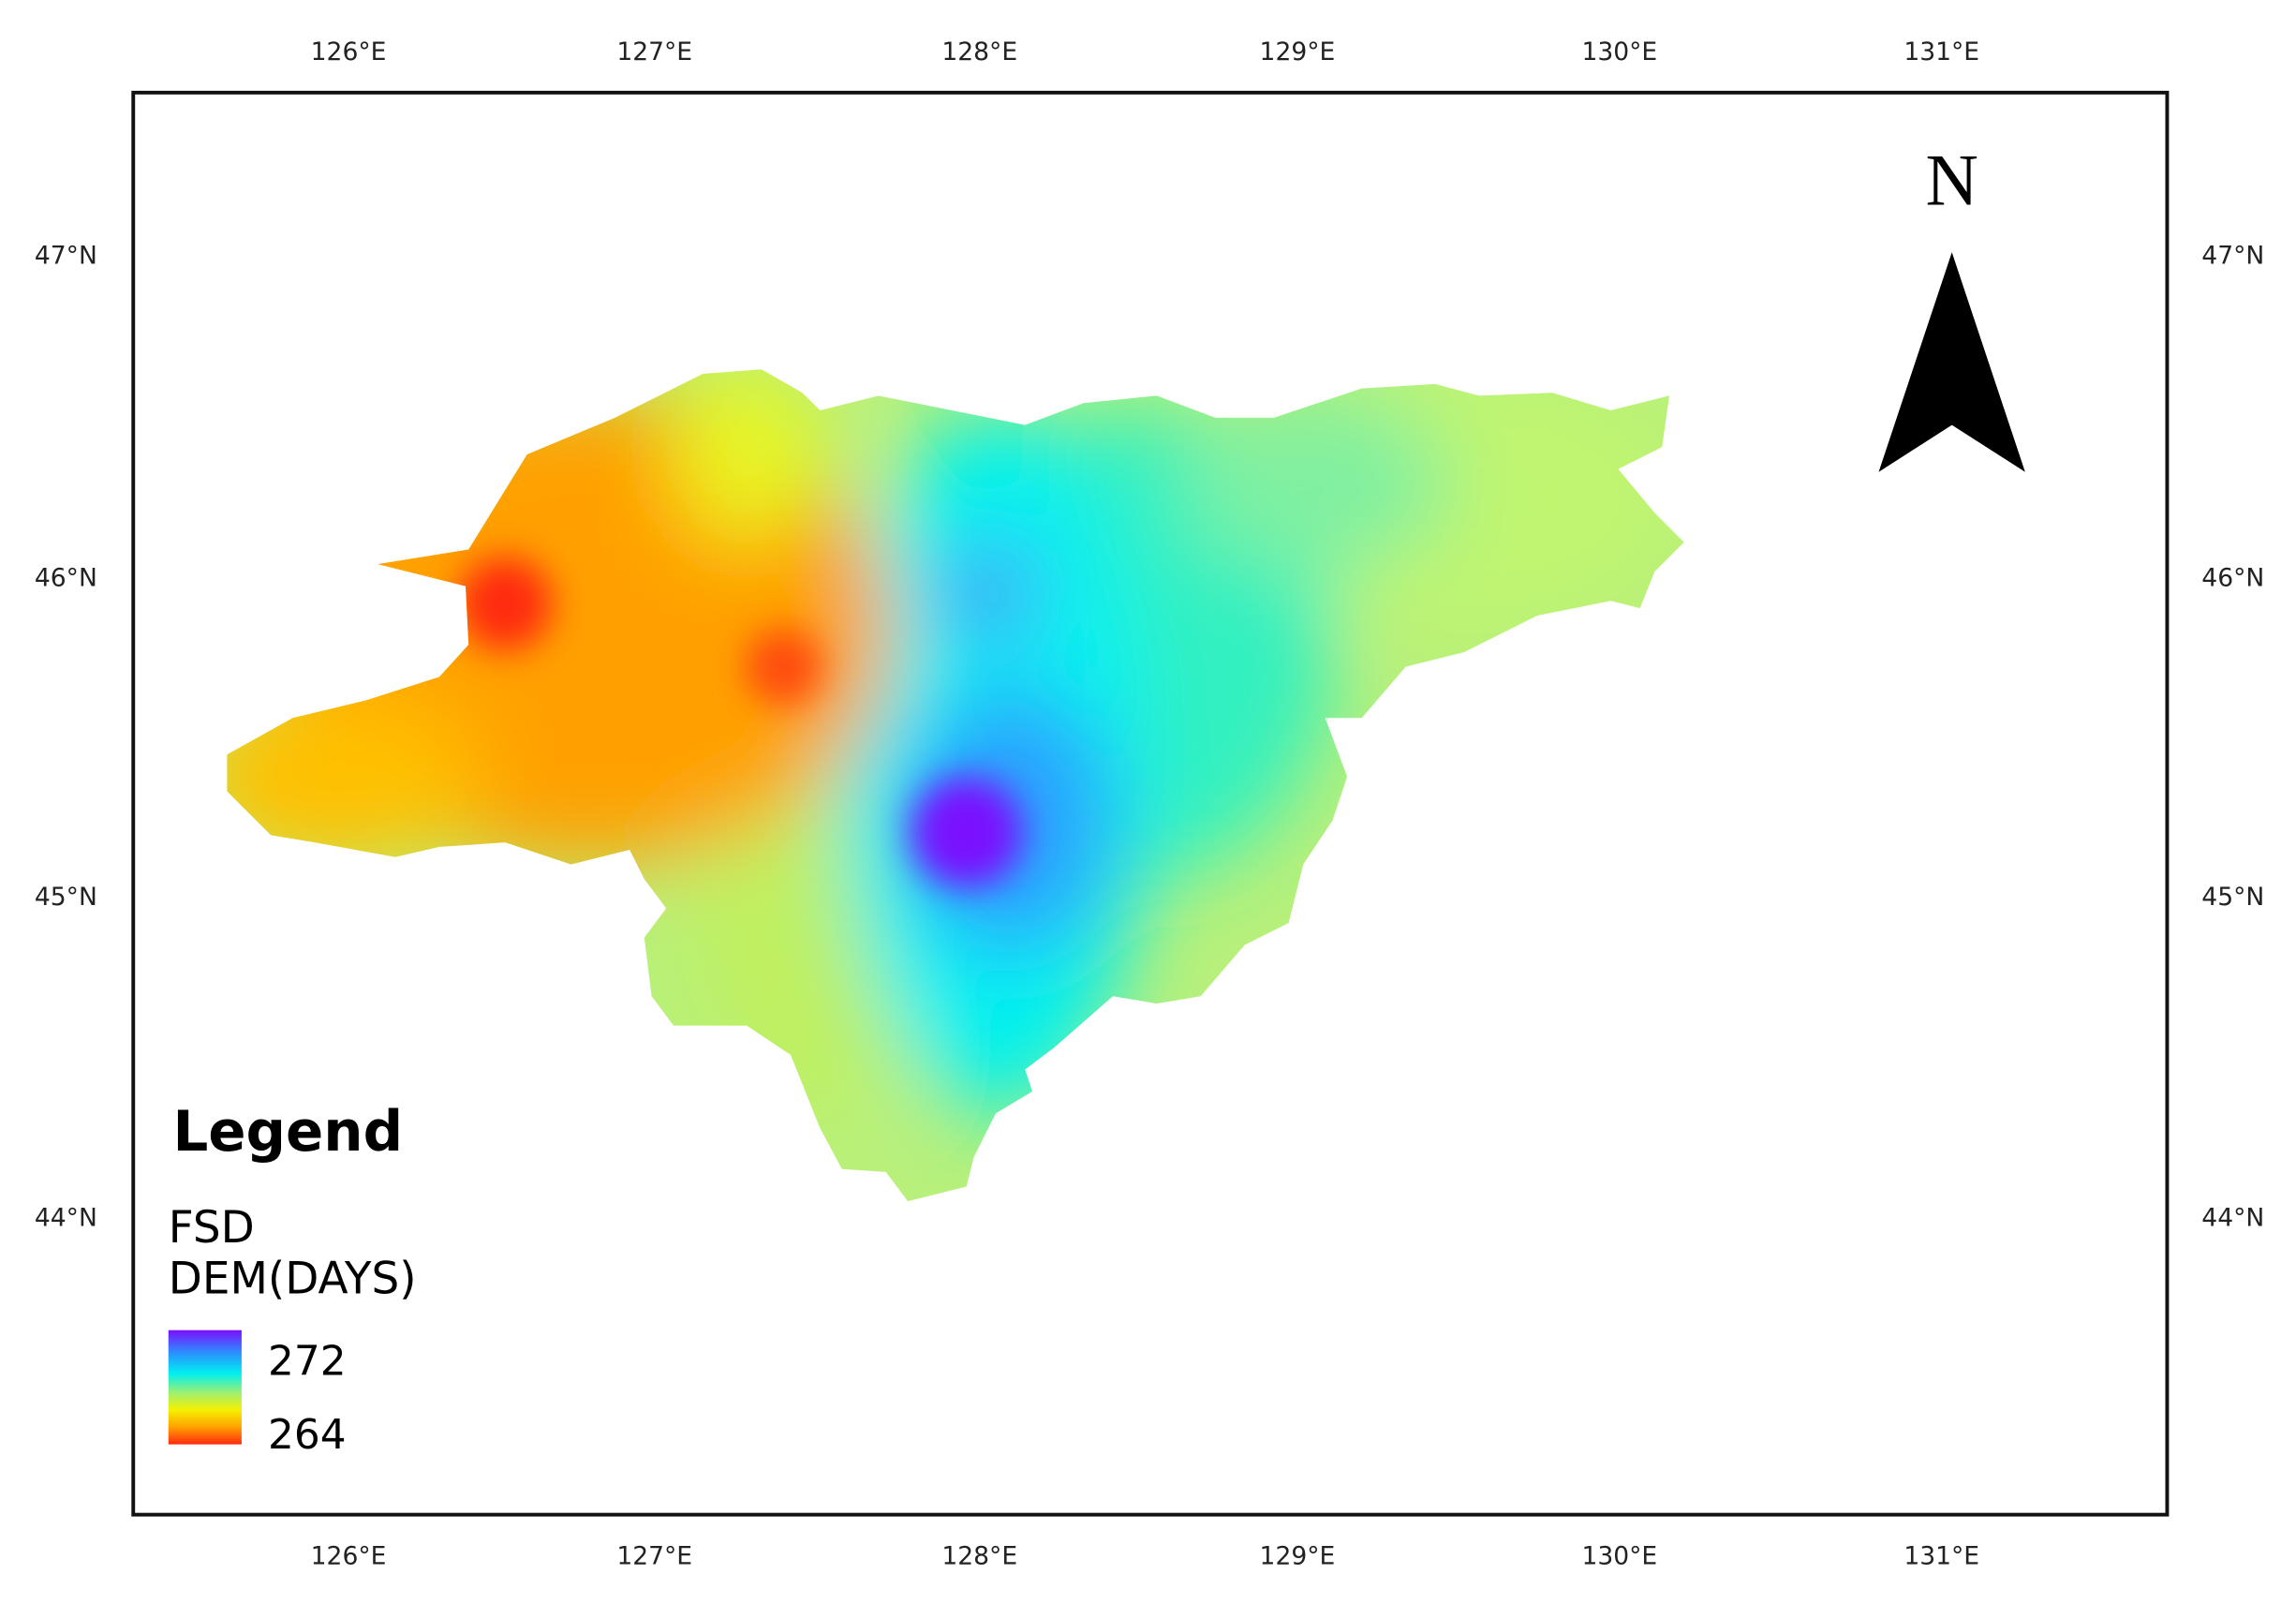 This screenshot has height=1619, width=2296. What do you see at coordinates (293, 1279) in the screenshot?
I see `legend-field: DEM(DAYS)` at bounding box center [293, 1279].